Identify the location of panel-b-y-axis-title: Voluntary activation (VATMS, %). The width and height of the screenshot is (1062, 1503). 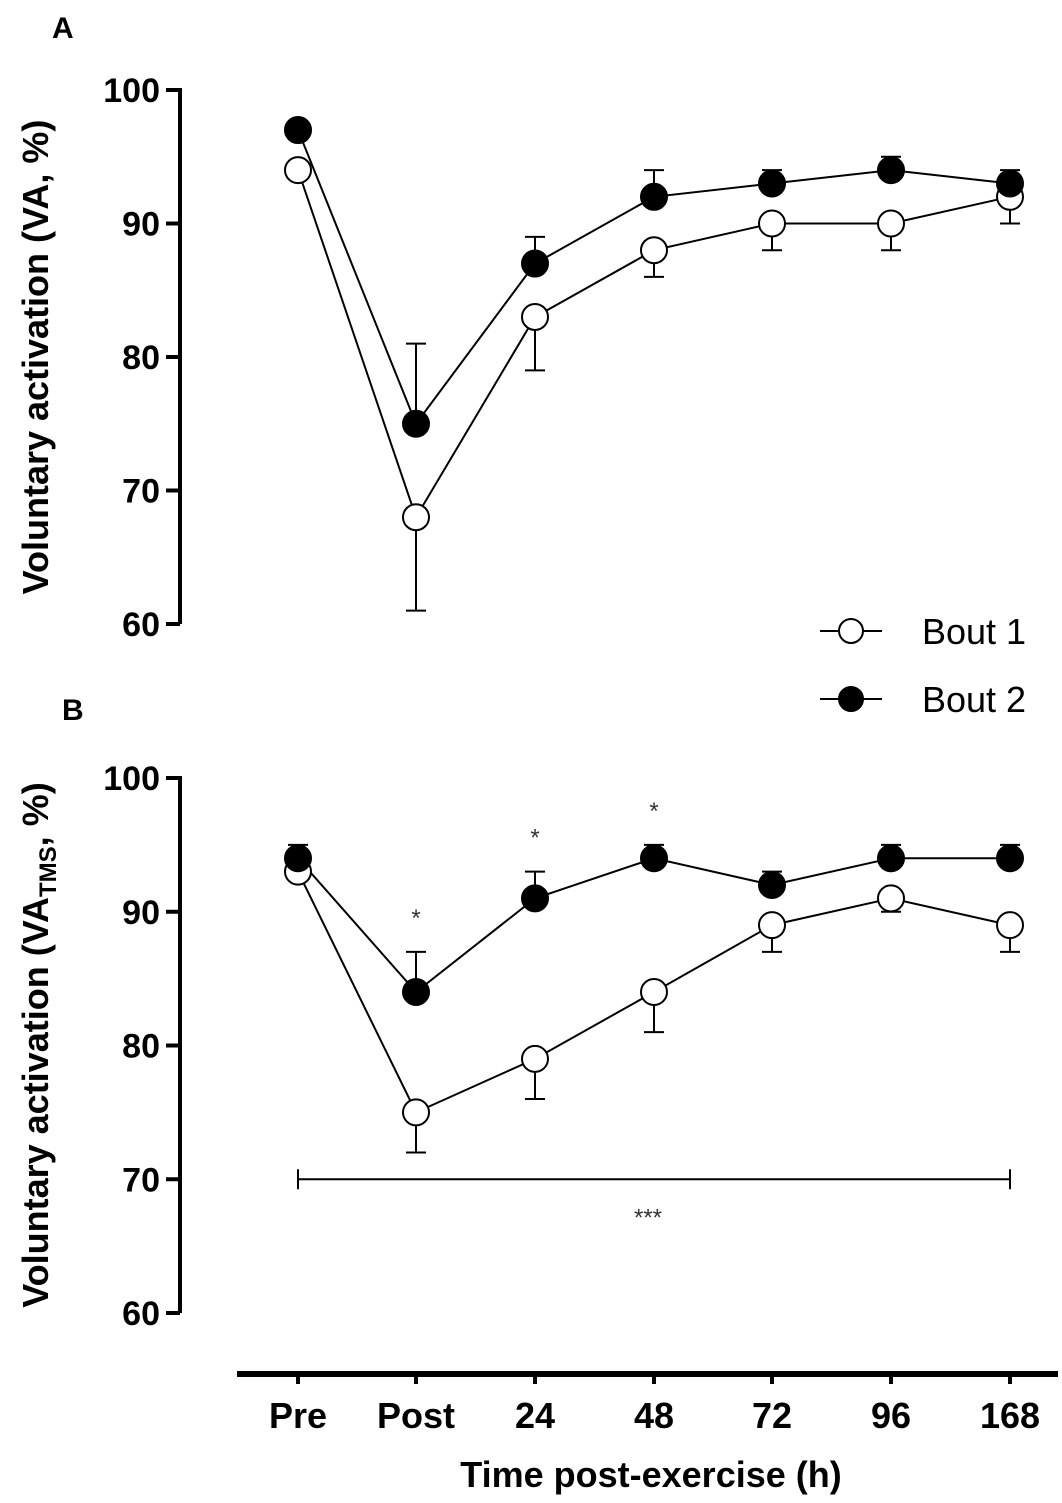
(38, 1044).